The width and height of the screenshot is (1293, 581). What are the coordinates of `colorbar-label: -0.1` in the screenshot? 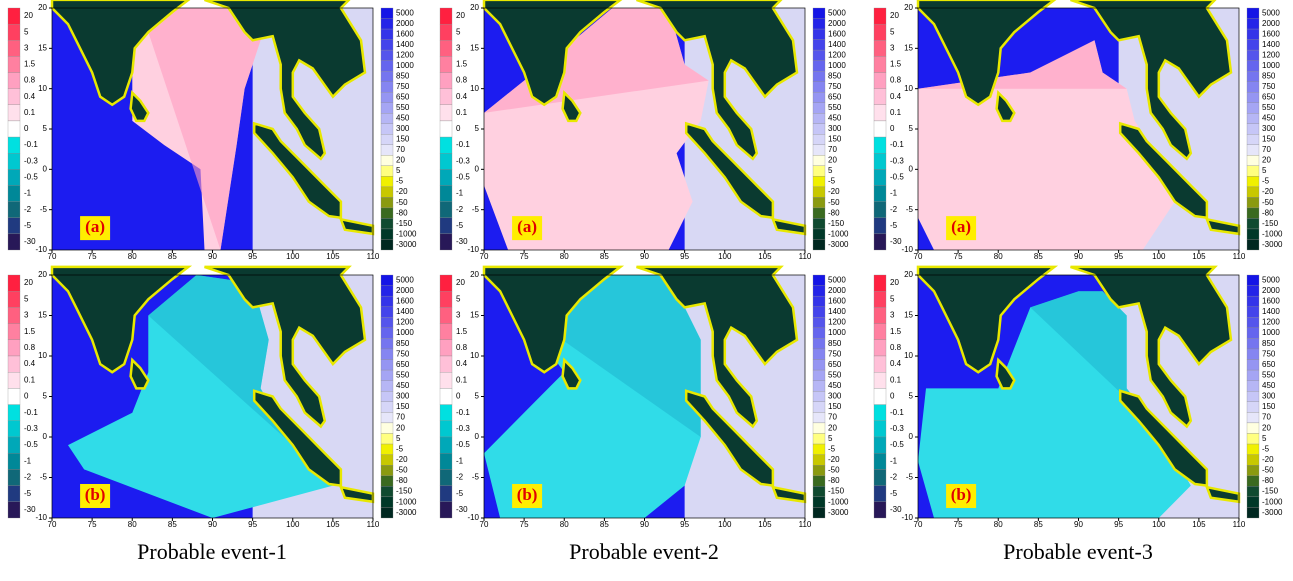 It's located at (897, 144).